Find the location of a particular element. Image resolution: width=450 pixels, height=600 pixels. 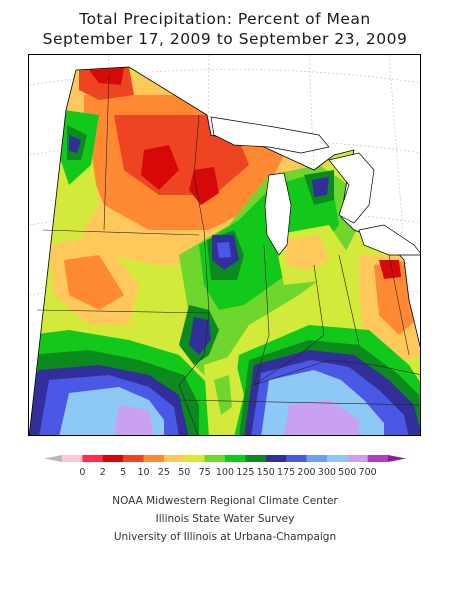

legend-label: 150 is located at coordinates (266, 472).